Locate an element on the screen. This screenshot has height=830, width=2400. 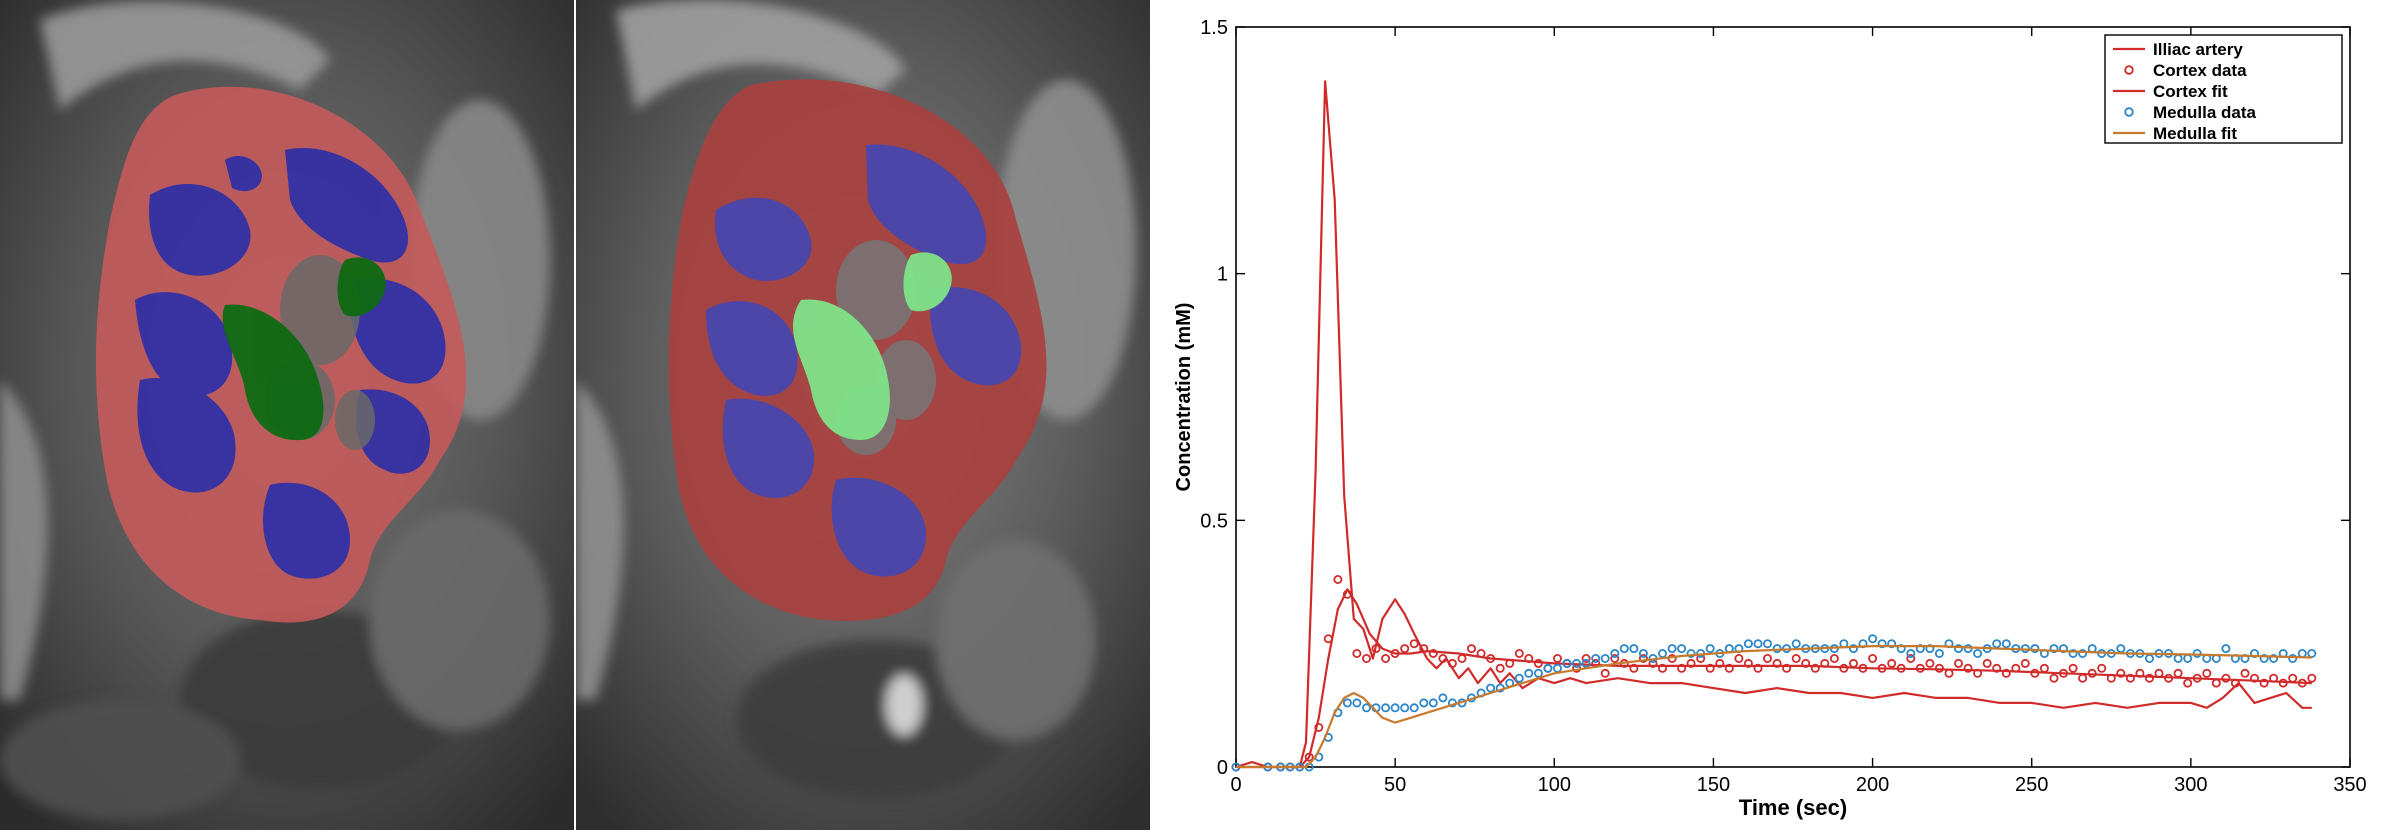
legend-item-medulla-fit: Medulla fit is located at coordinates (2175, 133).